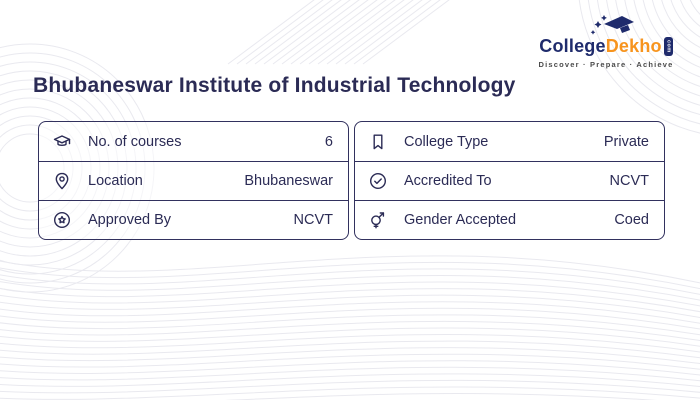 This screenshot has height=400, width=700. Describe the element at coordinates (460, 220) in the screenshot. I see `info-label: Gender Accepted` at that location.